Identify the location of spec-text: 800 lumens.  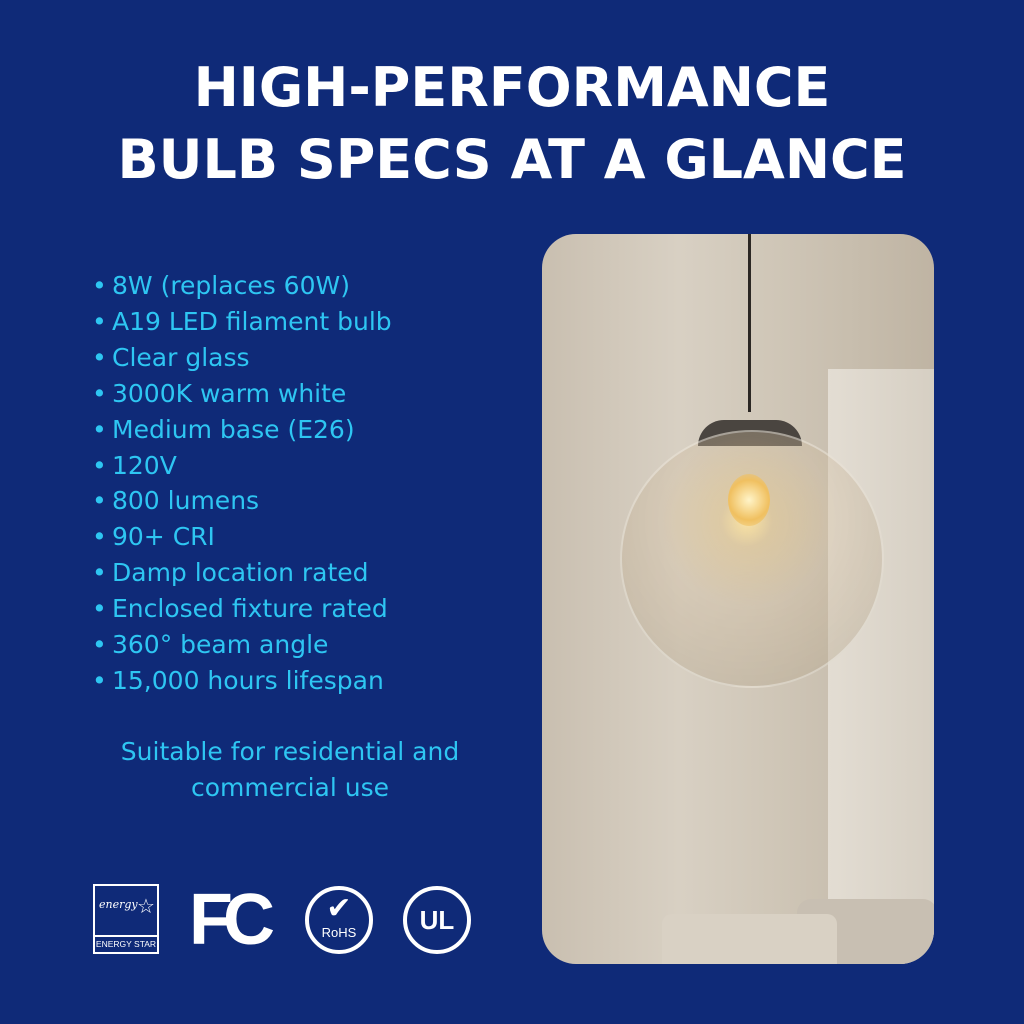
(186, 501).